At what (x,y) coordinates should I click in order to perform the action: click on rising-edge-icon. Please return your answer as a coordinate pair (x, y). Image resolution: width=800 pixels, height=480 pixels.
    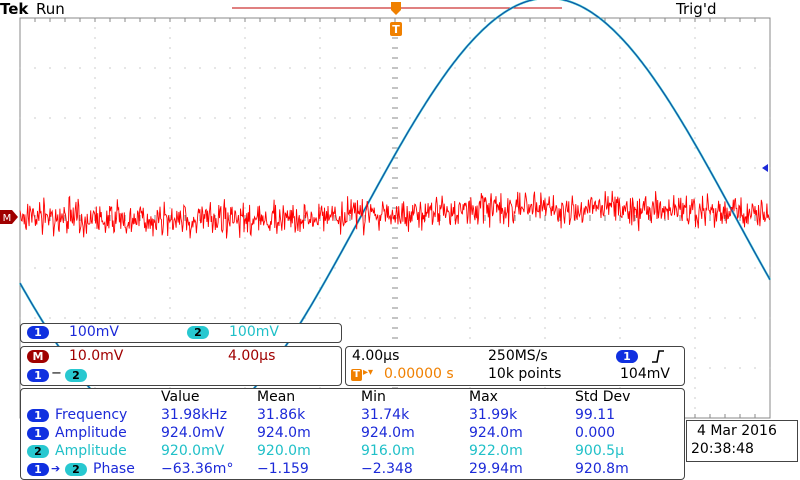
    Looking at the image, I should click on (658, 356).